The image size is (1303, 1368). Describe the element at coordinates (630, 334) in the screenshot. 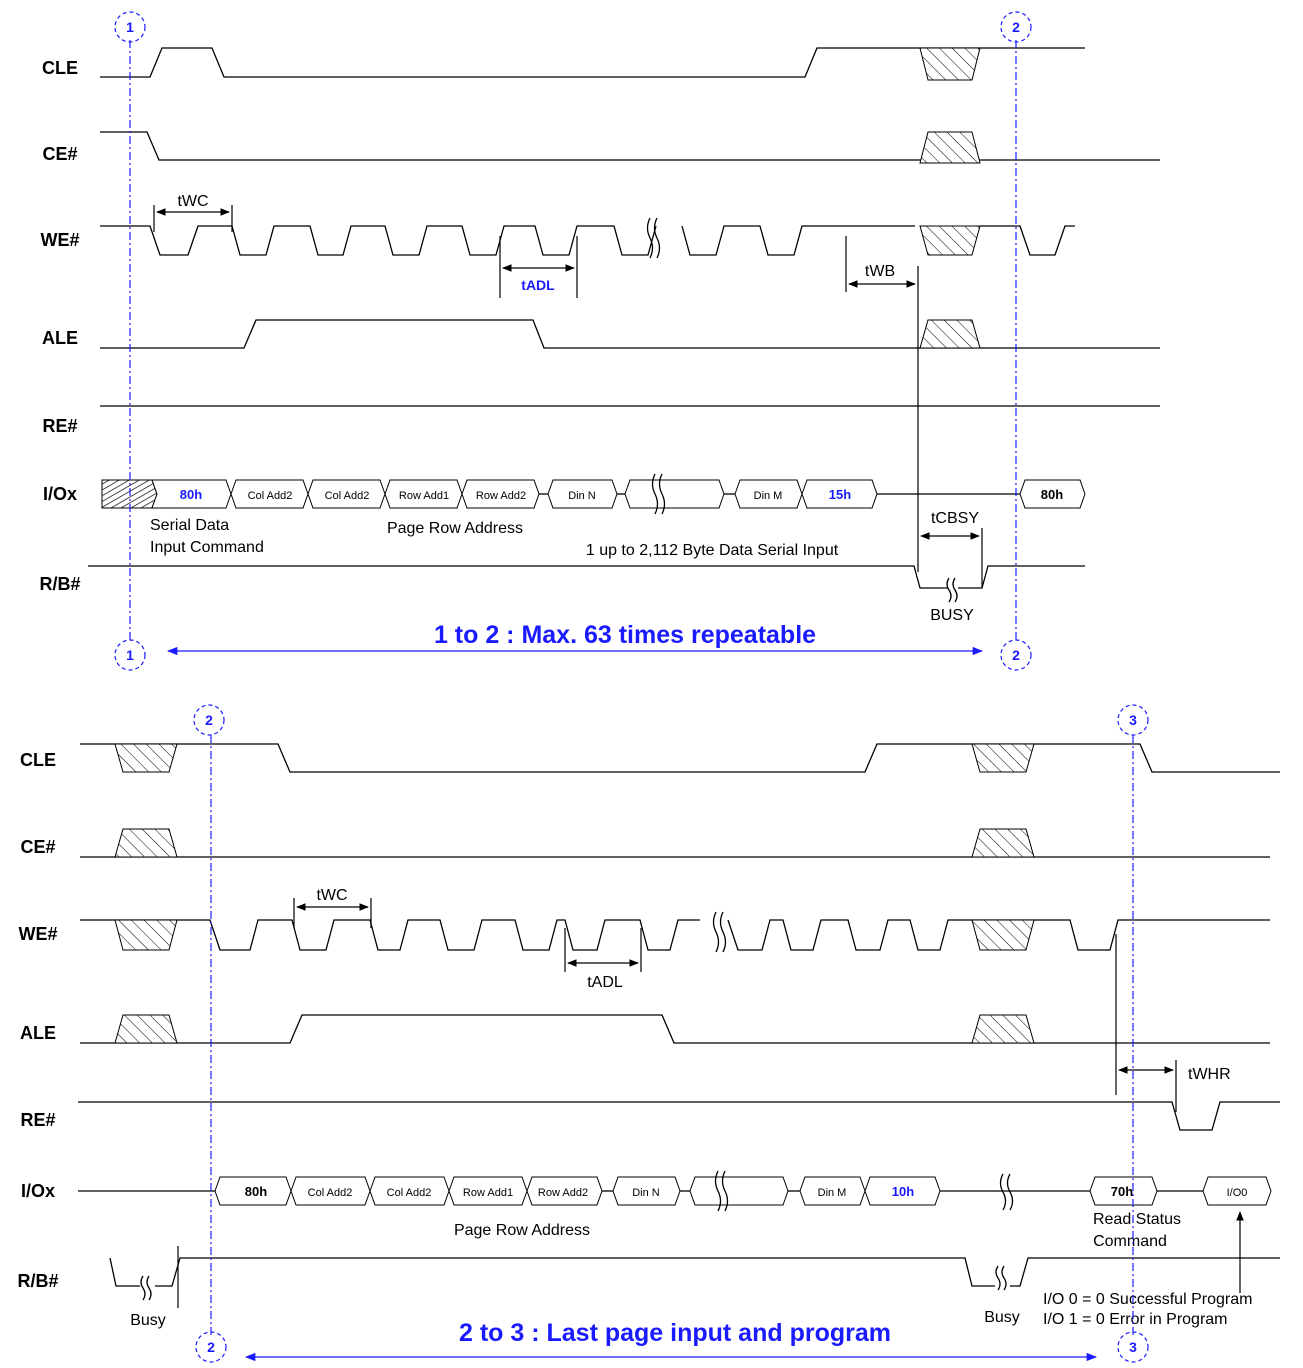

I see `ale-waveform` at that location.